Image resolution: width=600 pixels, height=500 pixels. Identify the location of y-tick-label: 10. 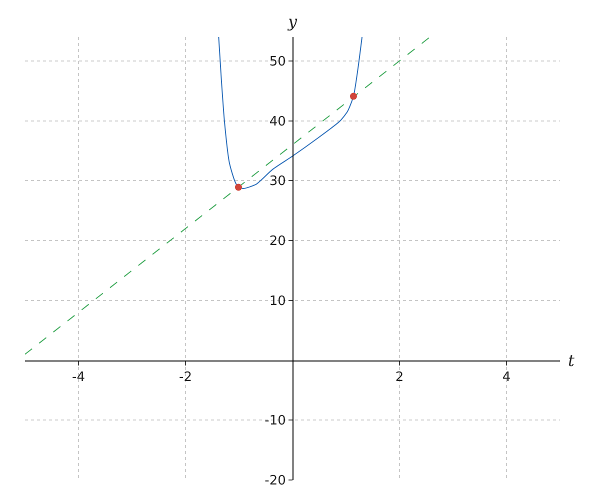
(277, 301).